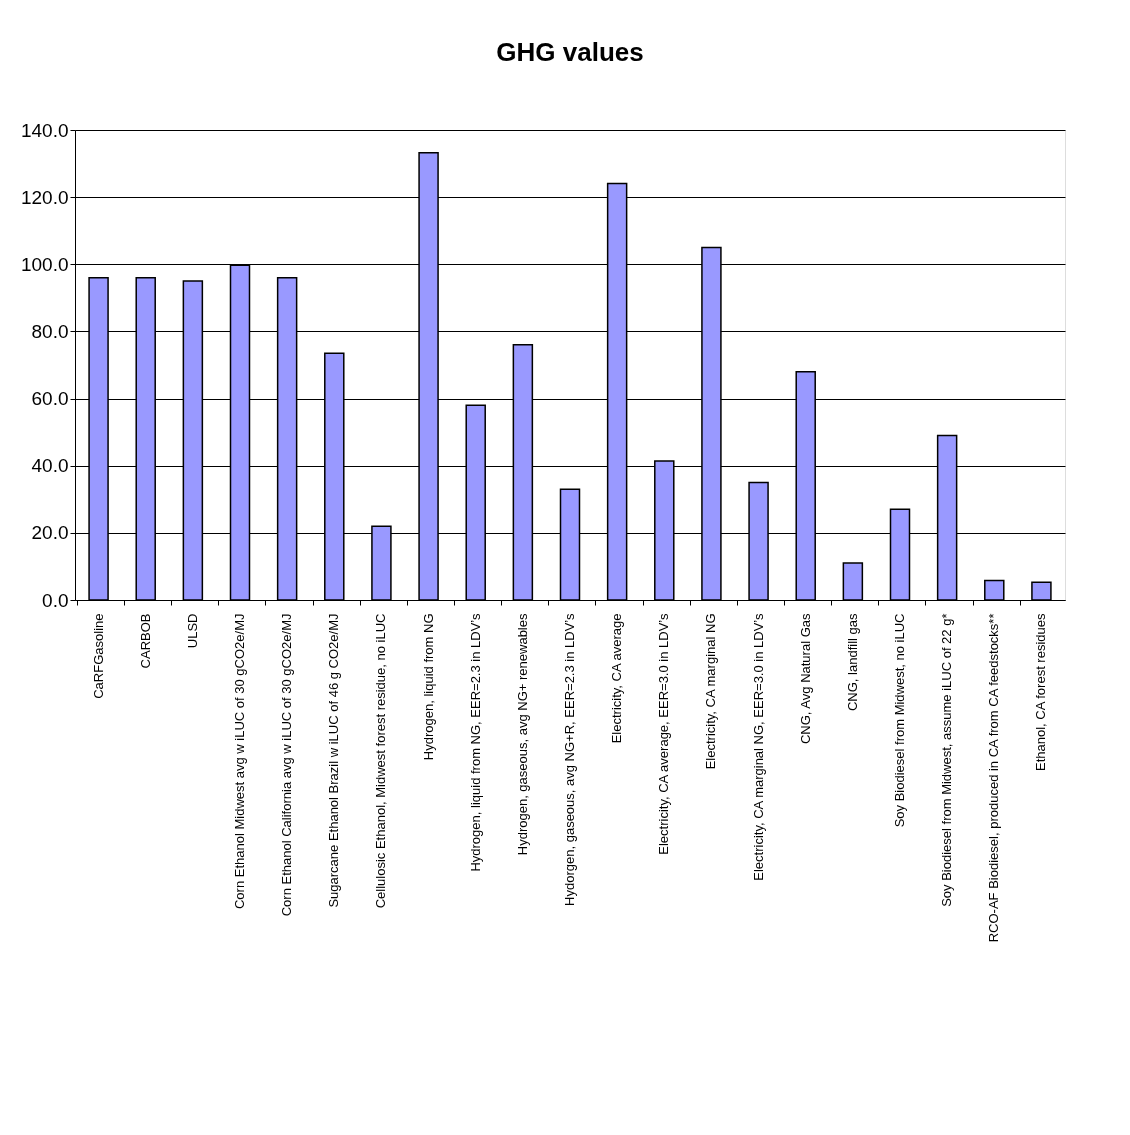 Image resolution: width=1130 pixels, height=1135 pixels. What do you see at coordinates (570, 52) in the screenshot?
I see `chart-title: GHG values` at bounding box center [570, 52].